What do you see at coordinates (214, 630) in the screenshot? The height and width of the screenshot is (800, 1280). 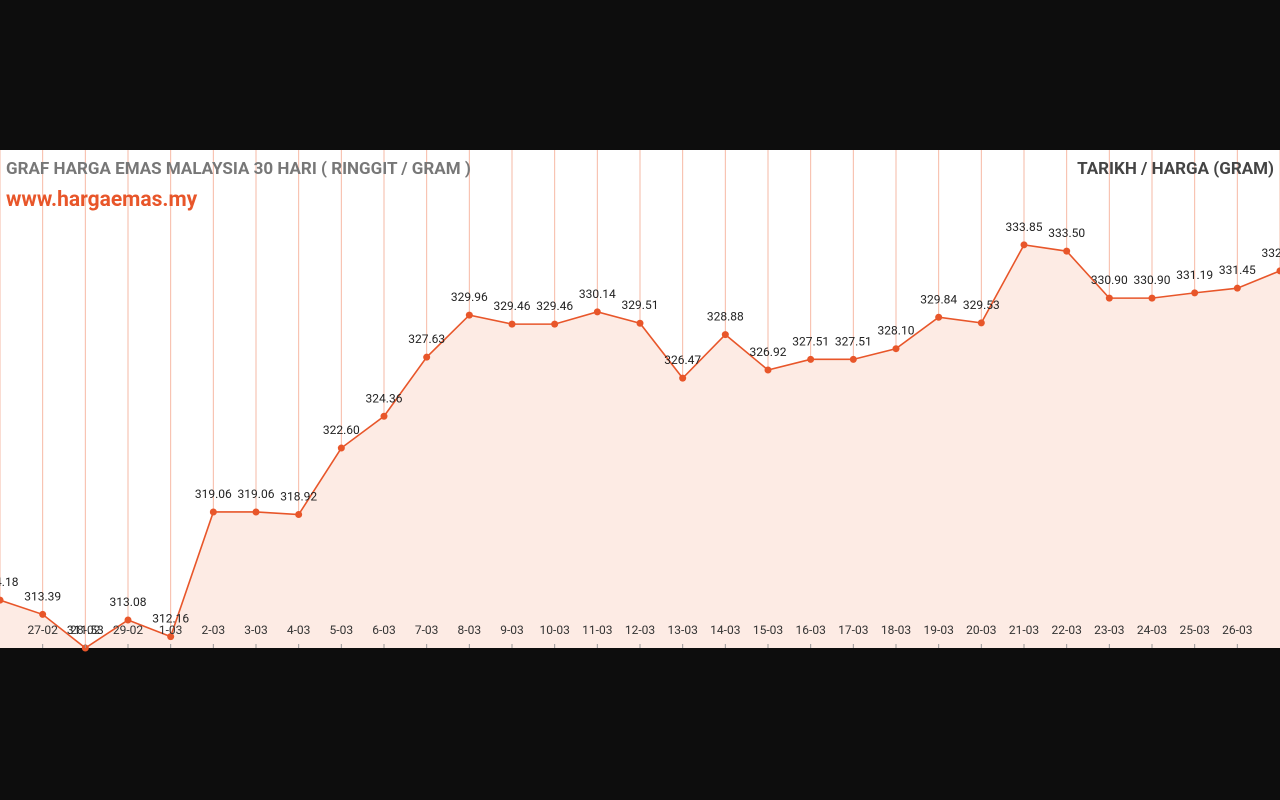 I see `x-tick-label: 2-03` at bounding box center [214, 630].